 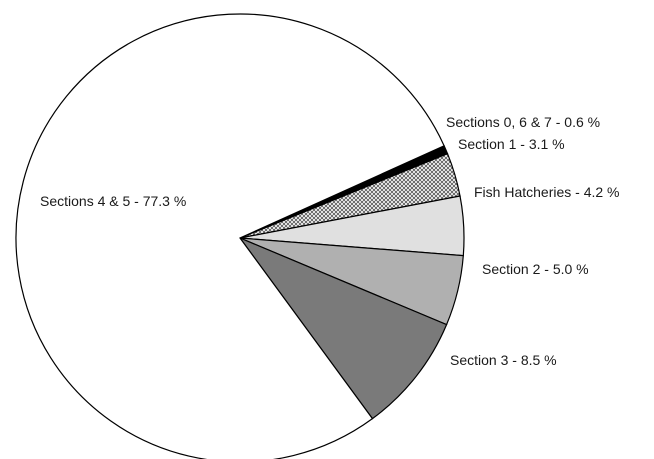 What do you see at coordinates (113, 201) in the screenshot?
I see `slice-label-sections-4-5: Sections 4 & 5 - 77.3 %` at bounding box center [113, 201].